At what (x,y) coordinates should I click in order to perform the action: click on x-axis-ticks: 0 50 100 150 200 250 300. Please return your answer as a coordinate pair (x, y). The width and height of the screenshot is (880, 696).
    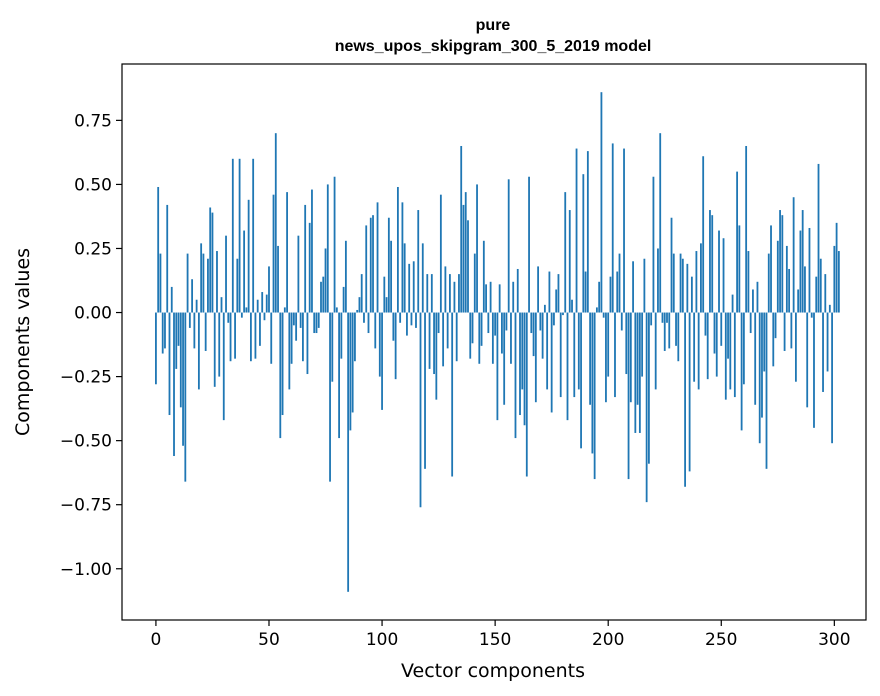
    Looking at the image, I should click on (501, 635).